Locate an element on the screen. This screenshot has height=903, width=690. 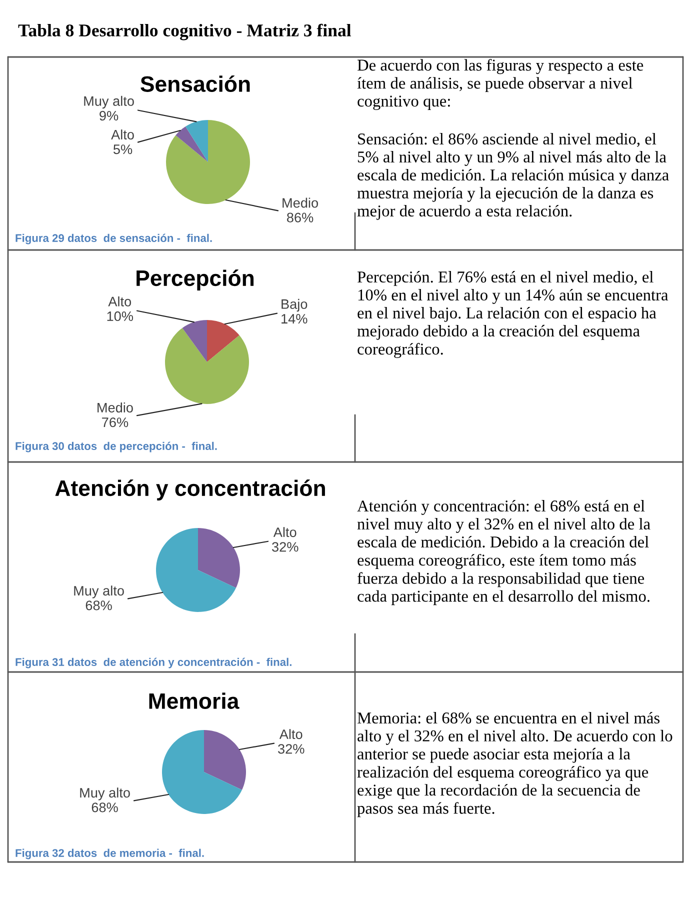
text: Figura 32 datos de memoria - final. is located at coordinates (110, 854).